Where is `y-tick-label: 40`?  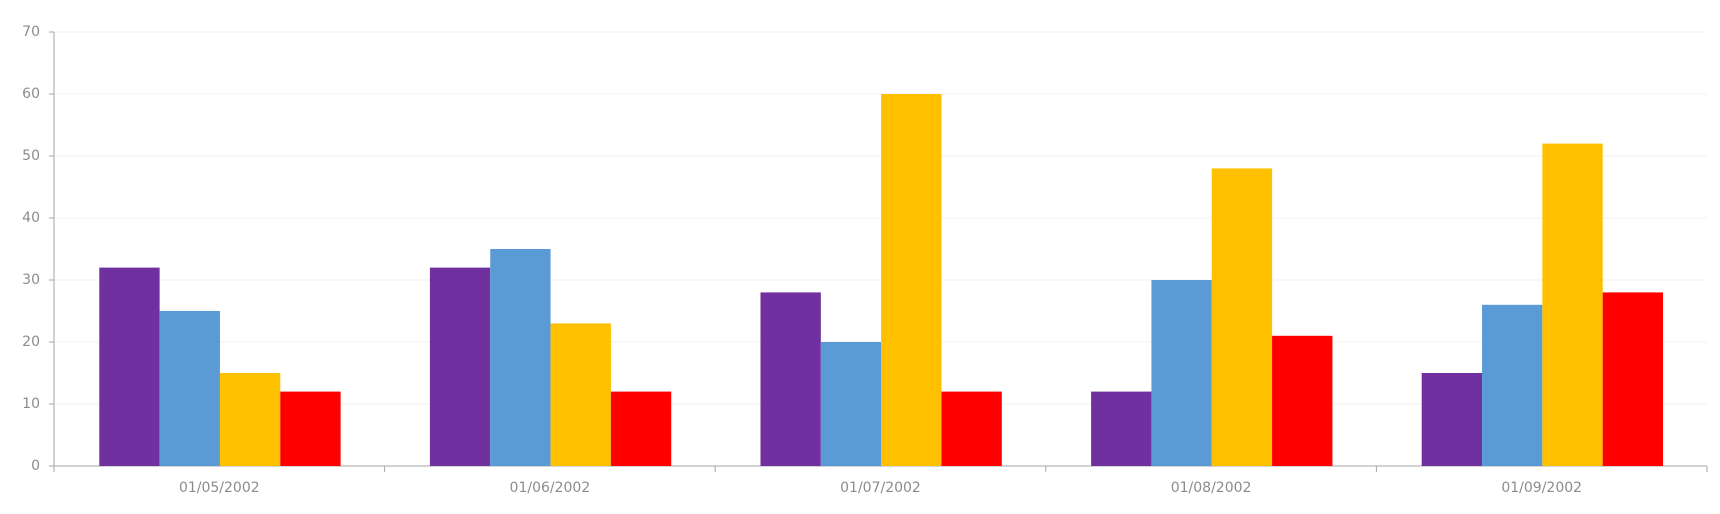
y-tick-label: 40 is located at coordinates (31, 218).